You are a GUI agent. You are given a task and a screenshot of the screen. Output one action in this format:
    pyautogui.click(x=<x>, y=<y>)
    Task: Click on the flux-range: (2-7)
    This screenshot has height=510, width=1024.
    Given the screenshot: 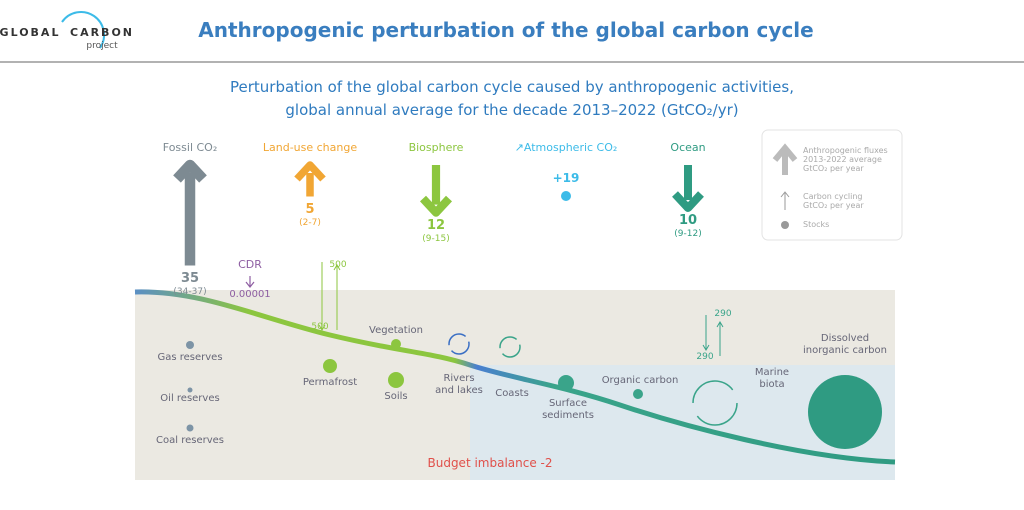 What is the action you would take?
    pyautogui.click(x=310, y=222)
    